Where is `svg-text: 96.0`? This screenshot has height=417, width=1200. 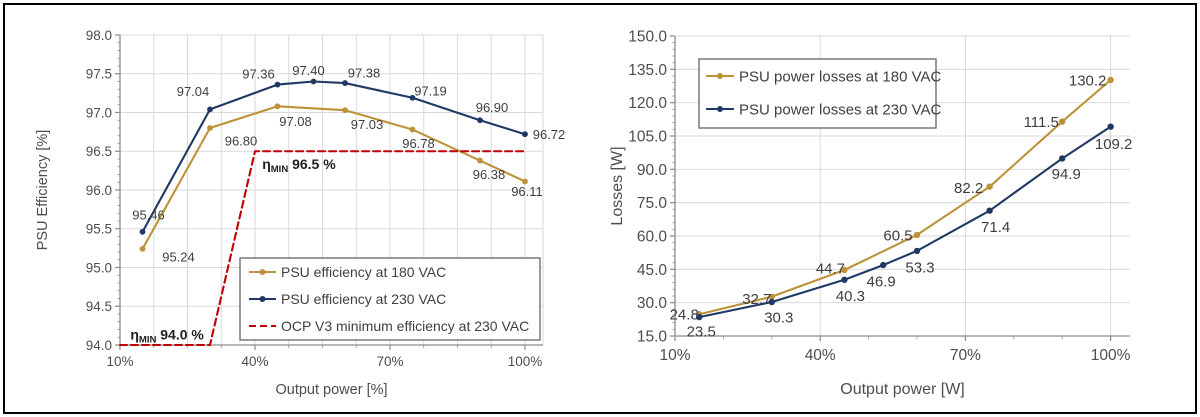 svg-text: 96.0 is located at coordinates (99, 190).